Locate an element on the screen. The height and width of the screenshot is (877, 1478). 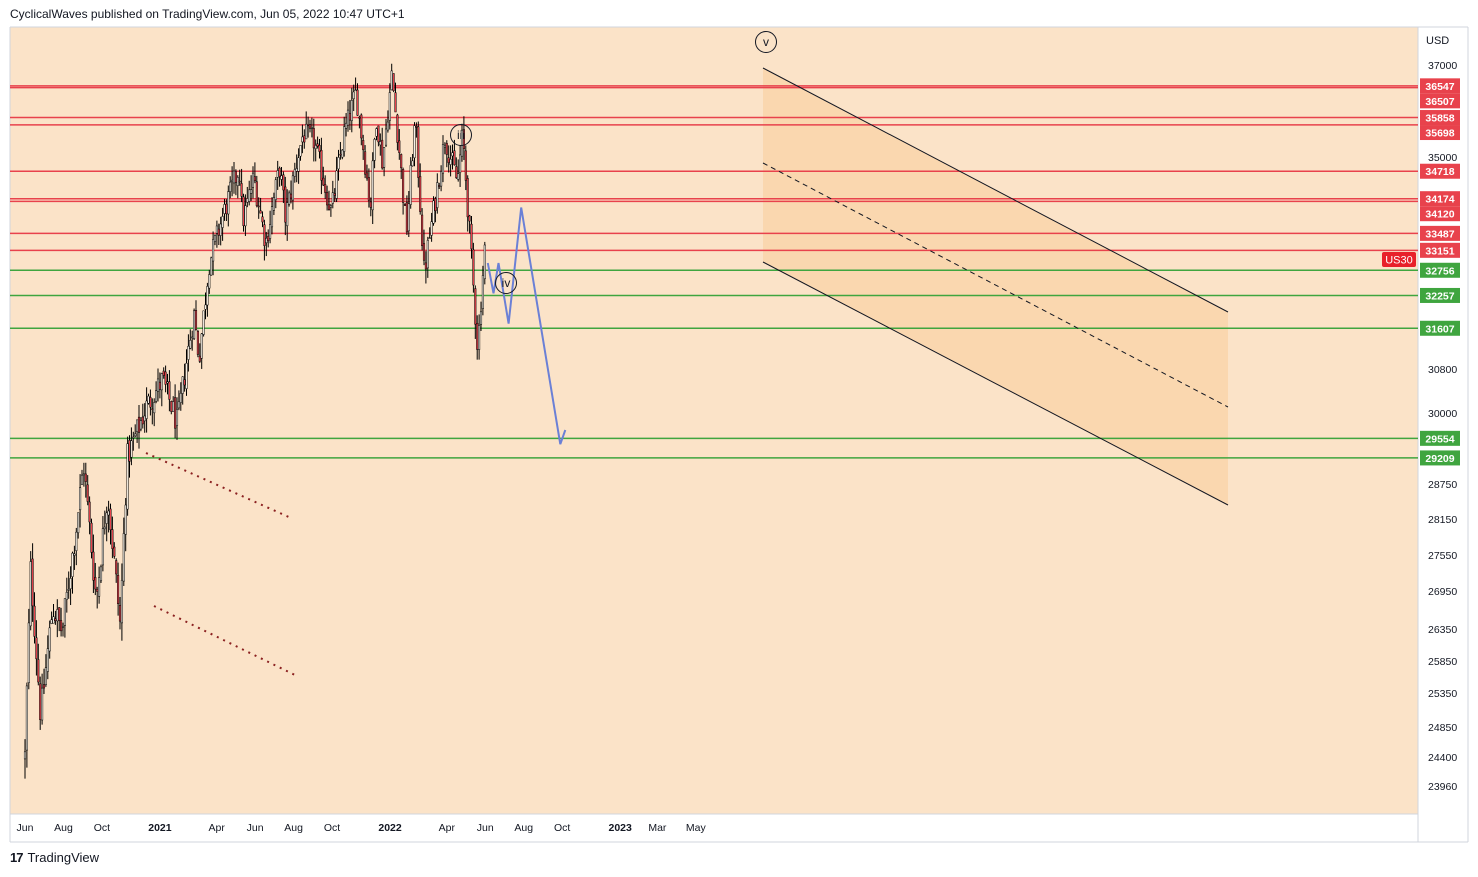
channel-mid-line is located at coordinates (995, 285).